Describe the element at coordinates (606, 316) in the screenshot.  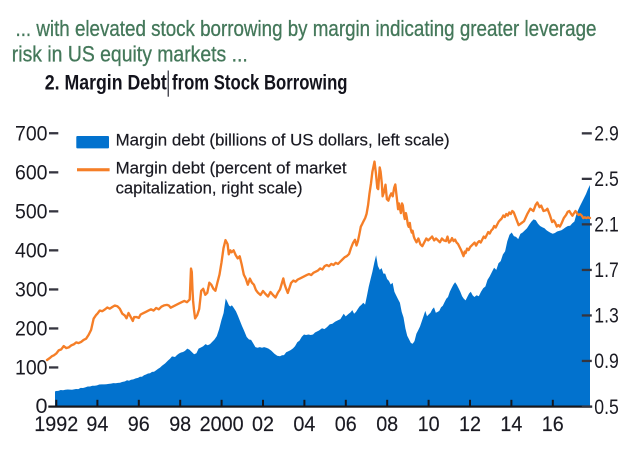
I see `svg-text: 1.3` at that location.